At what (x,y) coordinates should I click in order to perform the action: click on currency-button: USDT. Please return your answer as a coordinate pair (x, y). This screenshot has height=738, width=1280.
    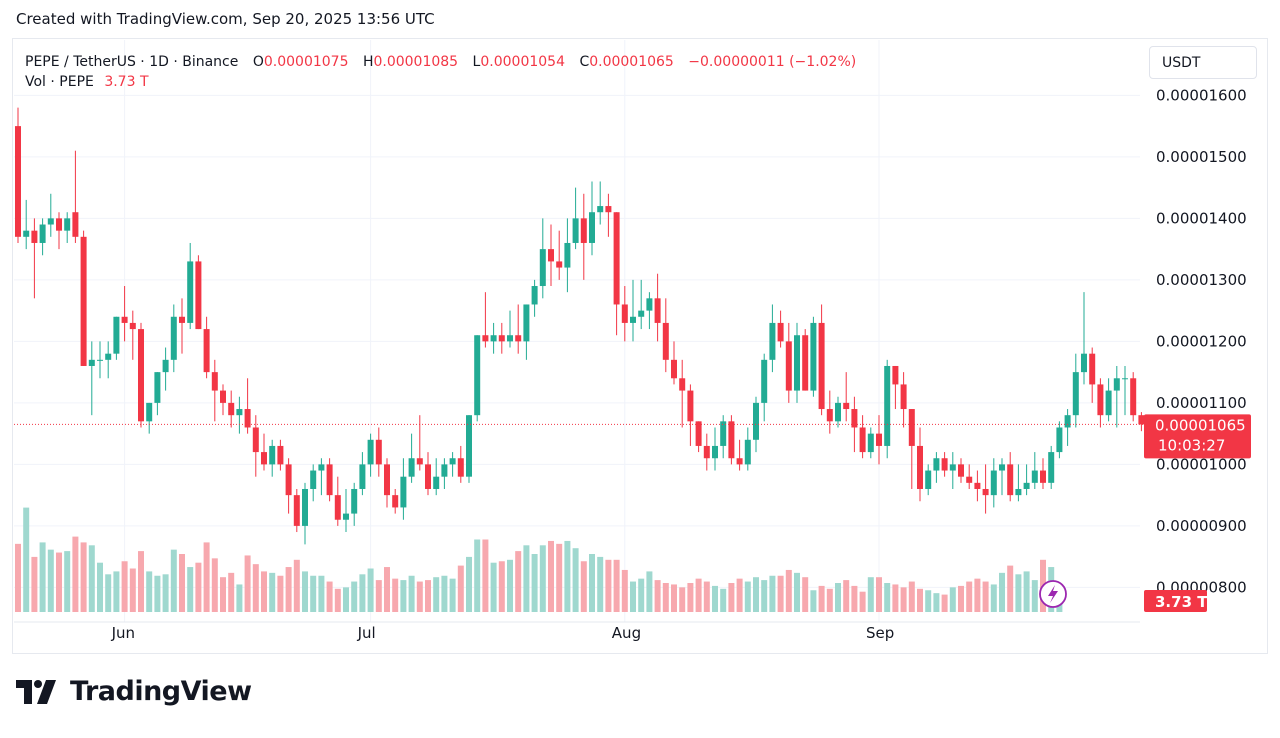
    Looking at the image, I should click on (1203, 62).